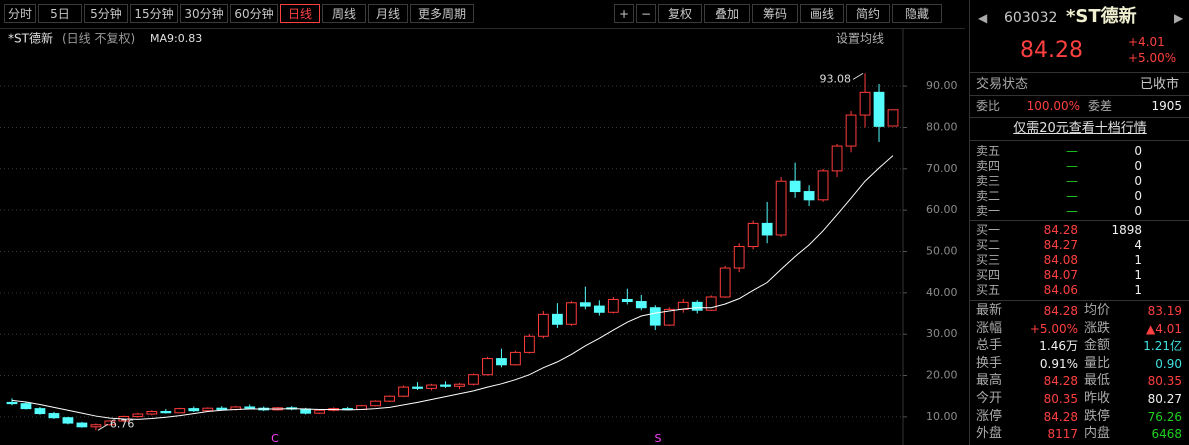  What do you see at coordinates (60, 13) in the screenshot?
I see `period-tab: 5日` at bounding box center [60, 13].